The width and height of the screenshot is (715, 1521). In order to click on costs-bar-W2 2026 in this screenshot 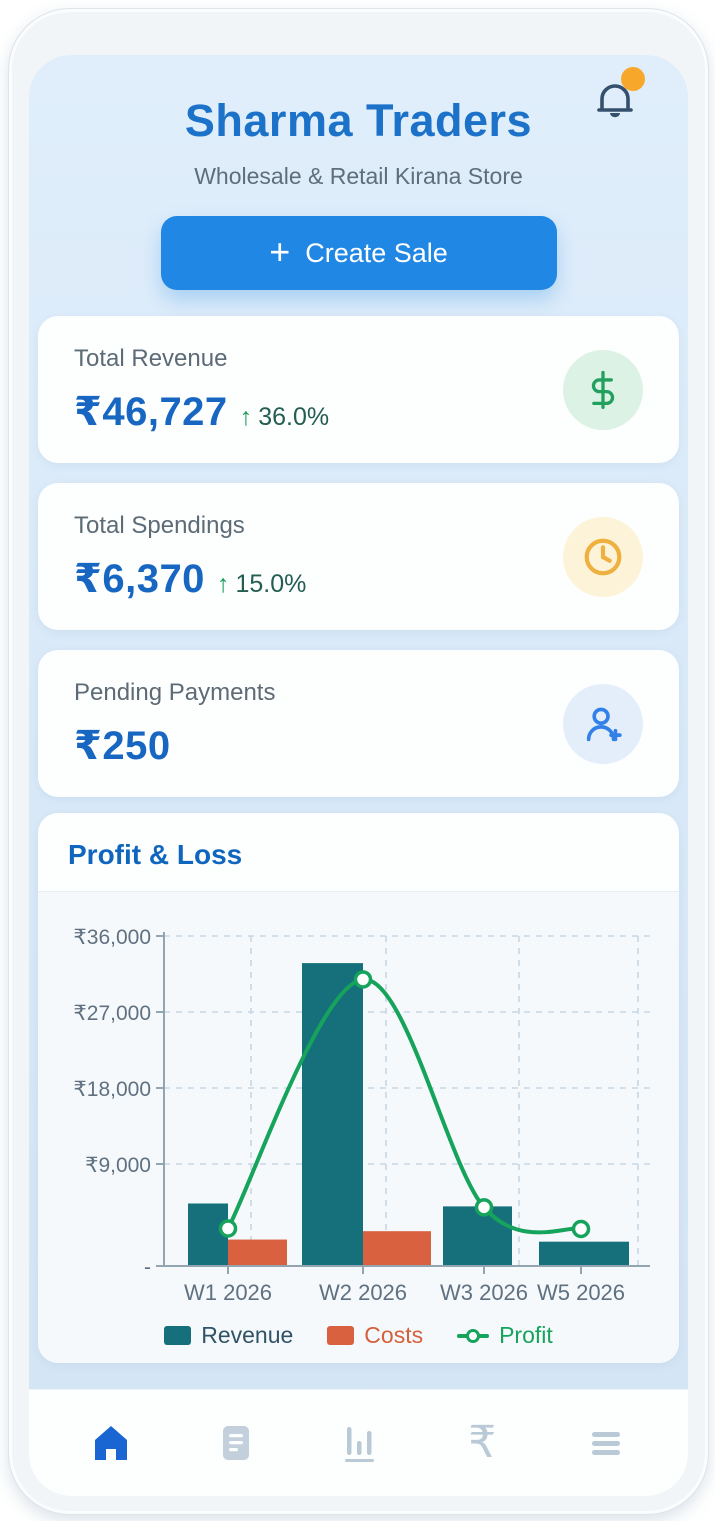, I will do `click(397, 1248)`.